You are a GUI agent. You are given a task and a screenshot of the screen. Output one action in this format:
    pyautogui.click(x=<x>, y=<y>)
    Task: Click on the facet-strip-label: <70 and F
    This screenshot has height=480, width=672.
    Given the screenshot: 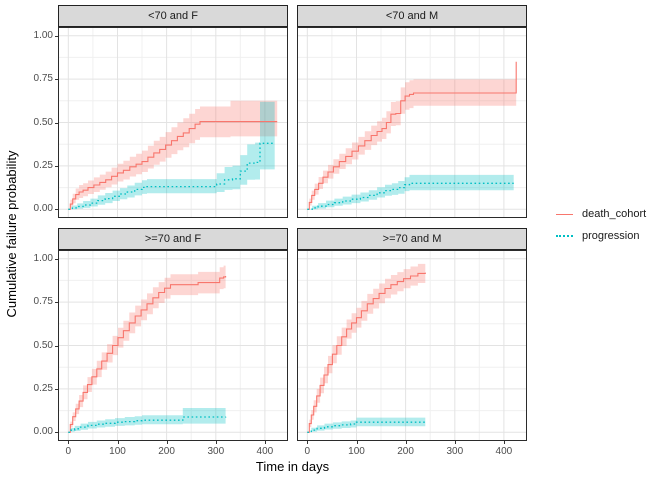 What is the action you would take?
    pyautogui.click(x=173, y=16)
    